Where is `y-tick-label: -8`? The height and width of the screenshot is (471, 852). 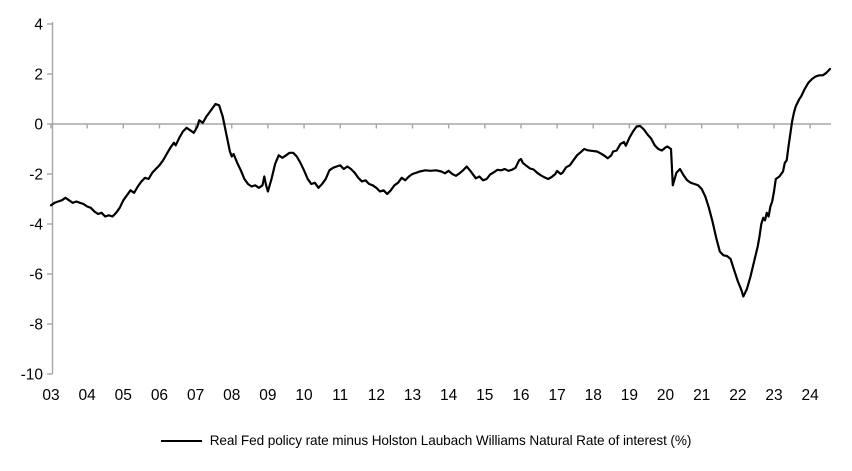 y-tick-label: -8 is located at coordinates (36, 325).